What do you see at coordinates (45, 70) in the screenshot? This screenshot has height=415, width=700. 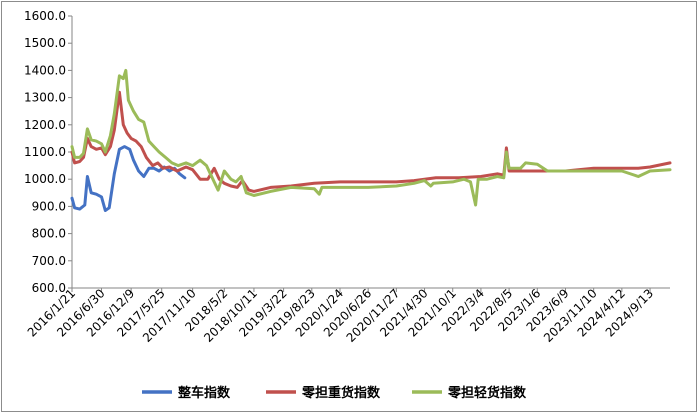 I see `y-tick-label: 1400.0` at bounding box center [45, 70].